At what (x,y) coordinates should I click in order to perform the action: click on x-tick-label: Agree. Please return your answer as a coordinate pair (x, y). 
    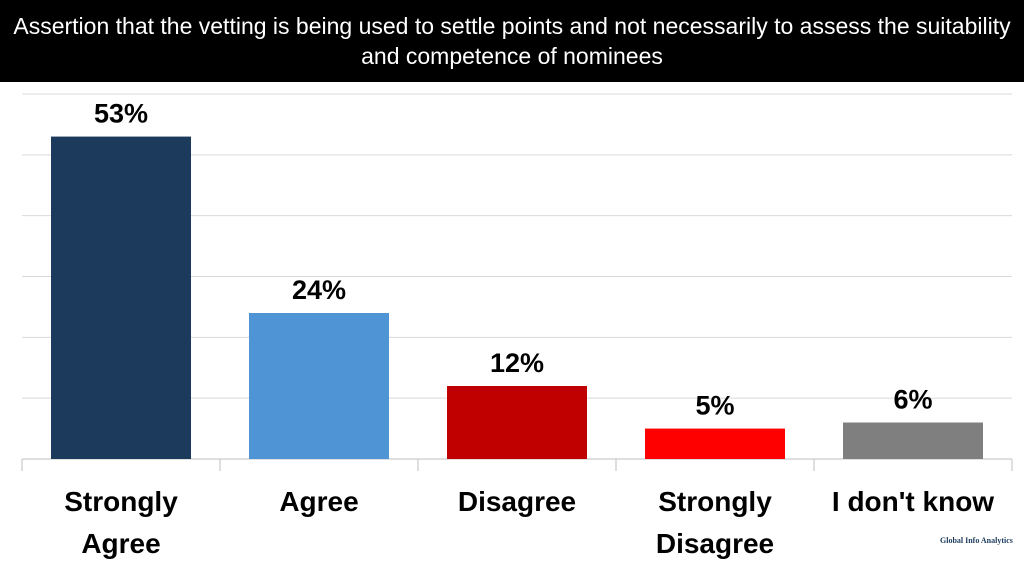
    Looking at the image, I should click on (319, 501).